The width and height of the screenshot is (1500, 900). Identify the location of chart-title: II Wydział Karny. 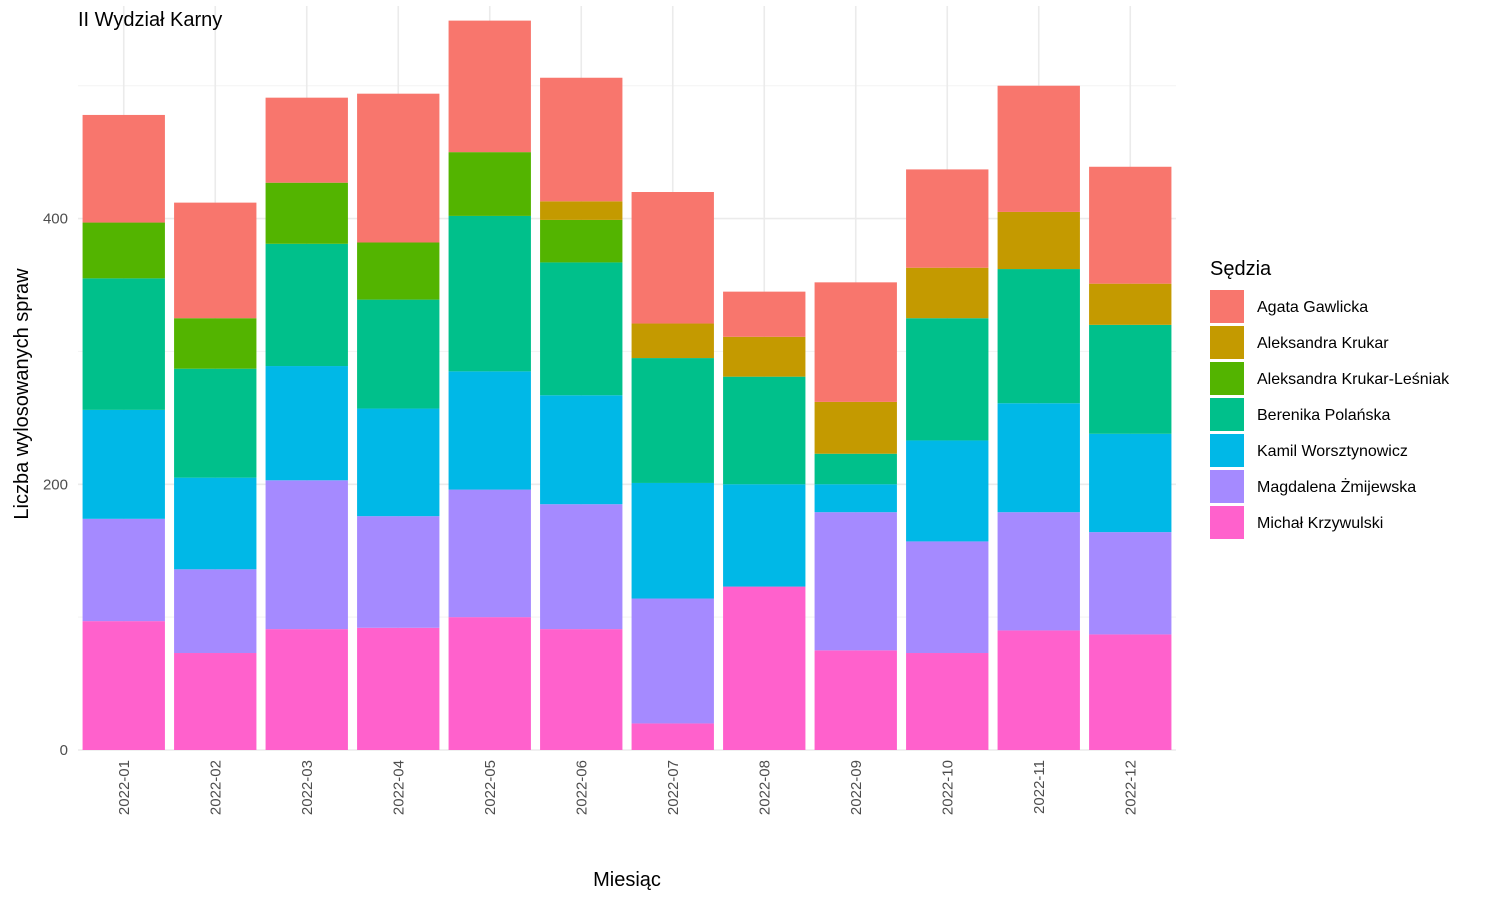
(150, 20).